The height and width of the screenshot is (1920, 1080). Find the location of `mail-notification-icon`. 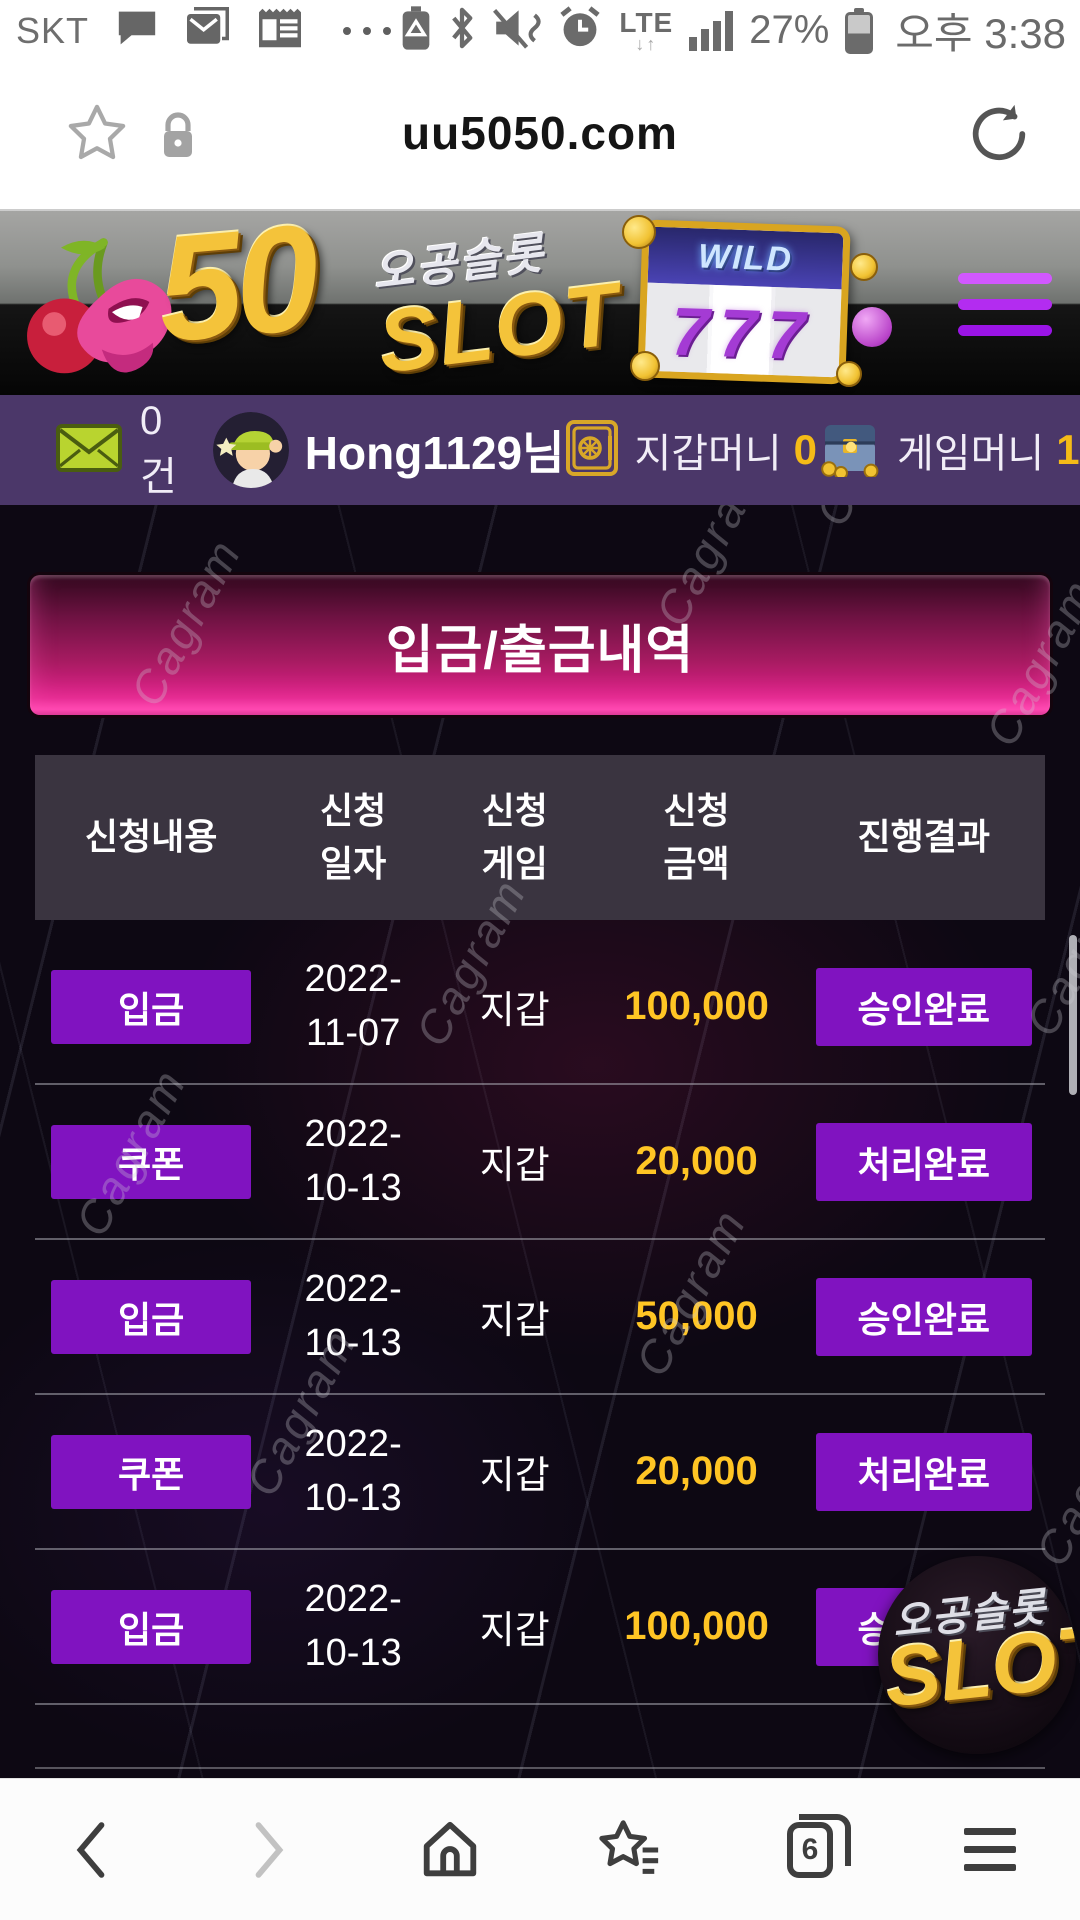

mail-notification-icon is located at coordinates (208, 30).